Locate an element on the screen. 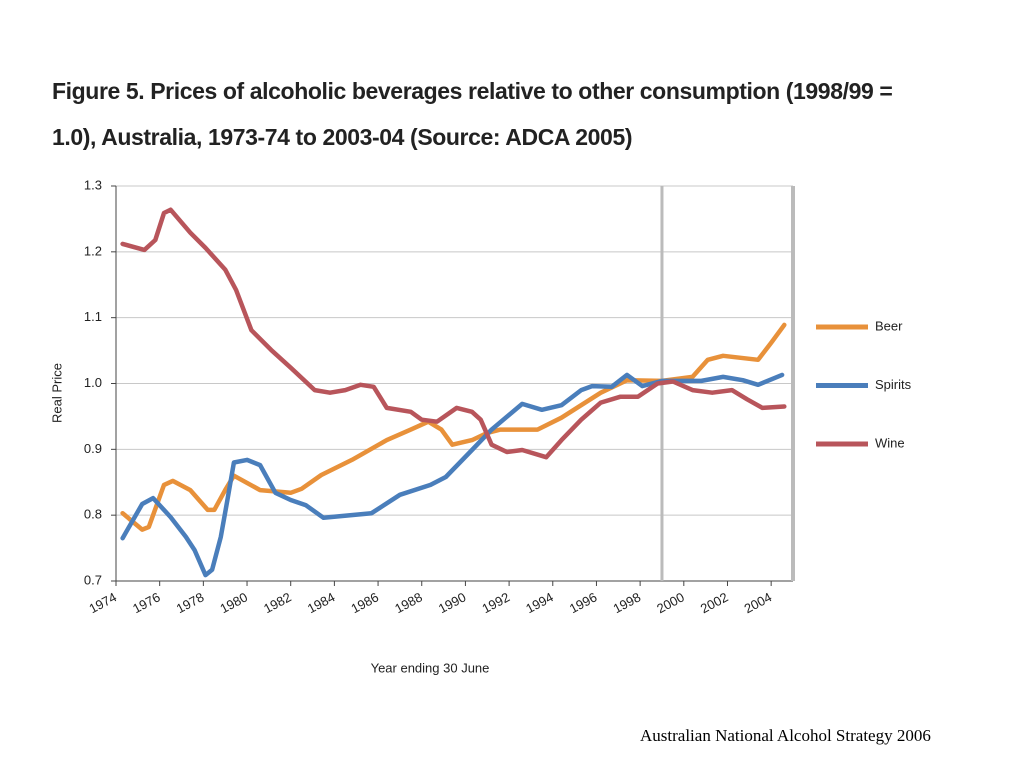 The image size is (1024, 768). x-tick-label: 1990 is located at coordinates (452, 602).